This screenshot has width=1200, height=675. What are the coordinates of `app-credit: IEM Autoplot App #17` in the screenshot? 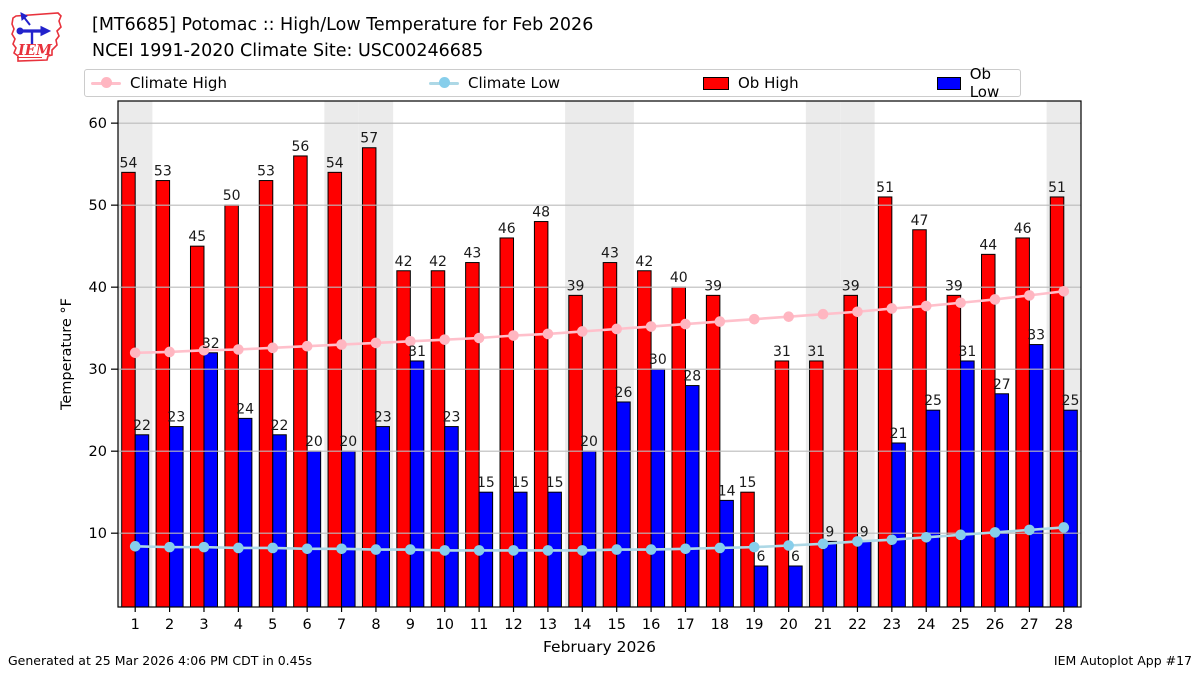 It's located at (1122, 660).